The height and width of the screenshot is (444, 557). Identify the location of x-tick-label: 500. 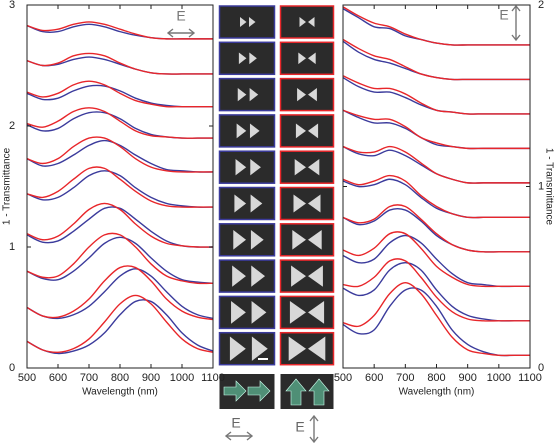
(27, 378).